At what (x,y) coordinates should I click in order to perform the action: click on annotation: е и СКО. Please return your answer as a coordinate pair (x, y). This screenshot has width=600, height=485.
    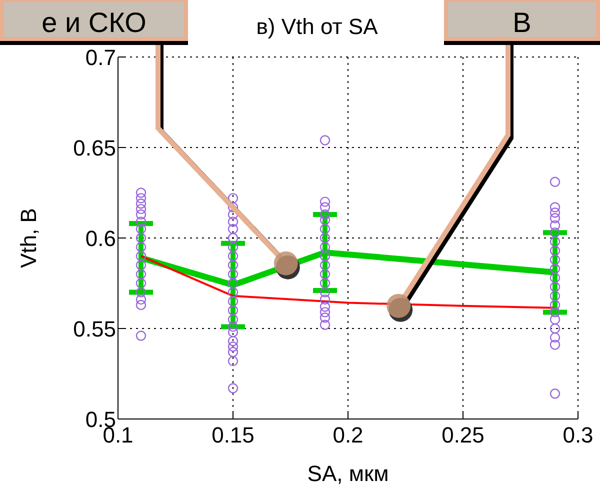
    Looking at the image, I should click on (94, 22).